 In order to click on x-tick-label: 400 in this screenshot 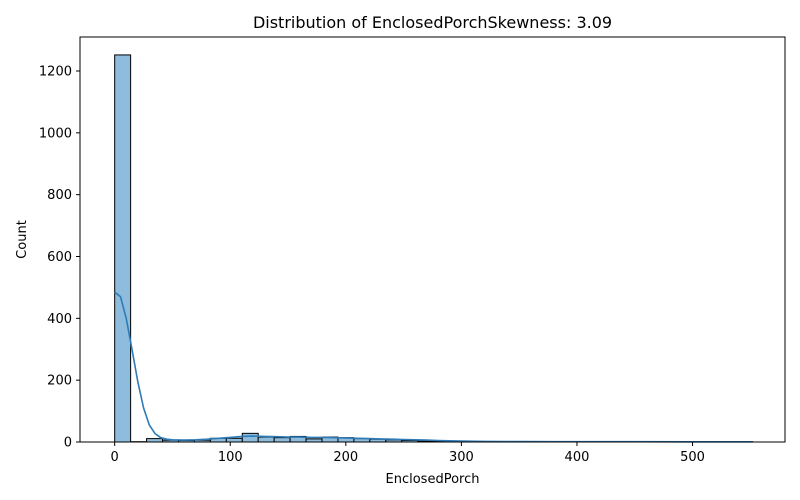, I will do `click(577, 457)`.